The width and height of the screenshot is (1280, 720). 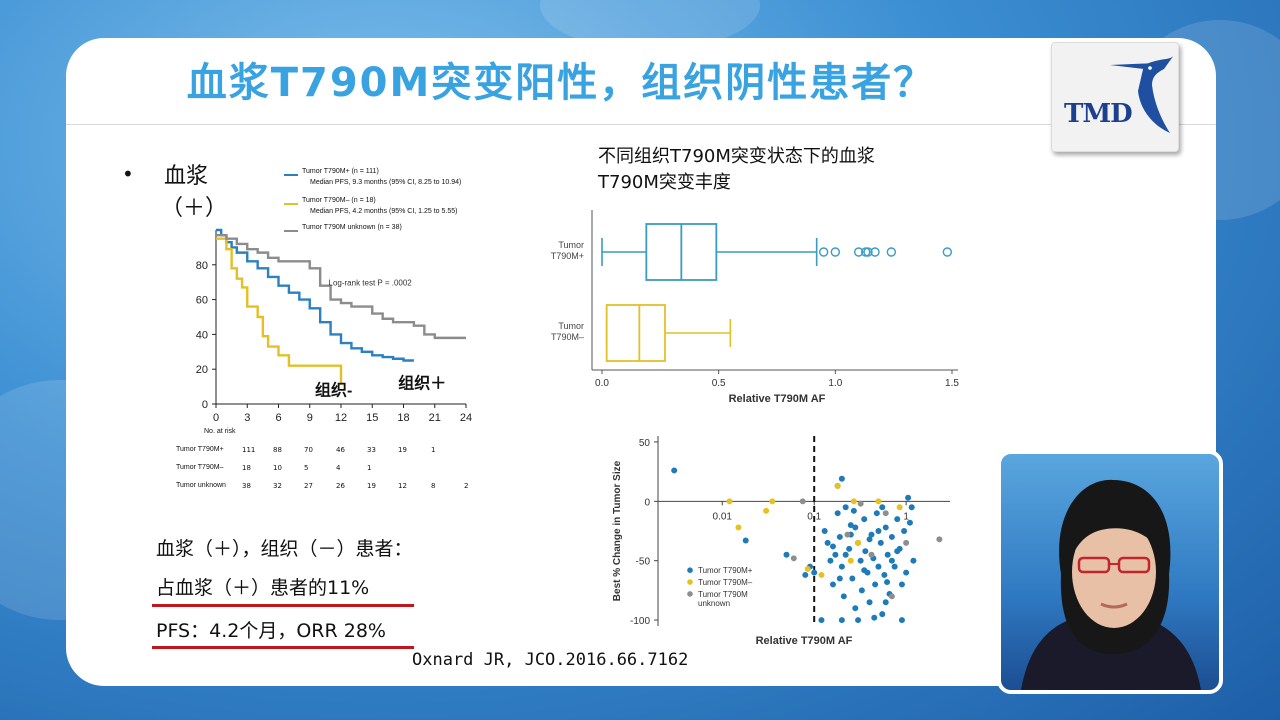 I want to click on risk-cell: 70, so click(x=308, y=450).